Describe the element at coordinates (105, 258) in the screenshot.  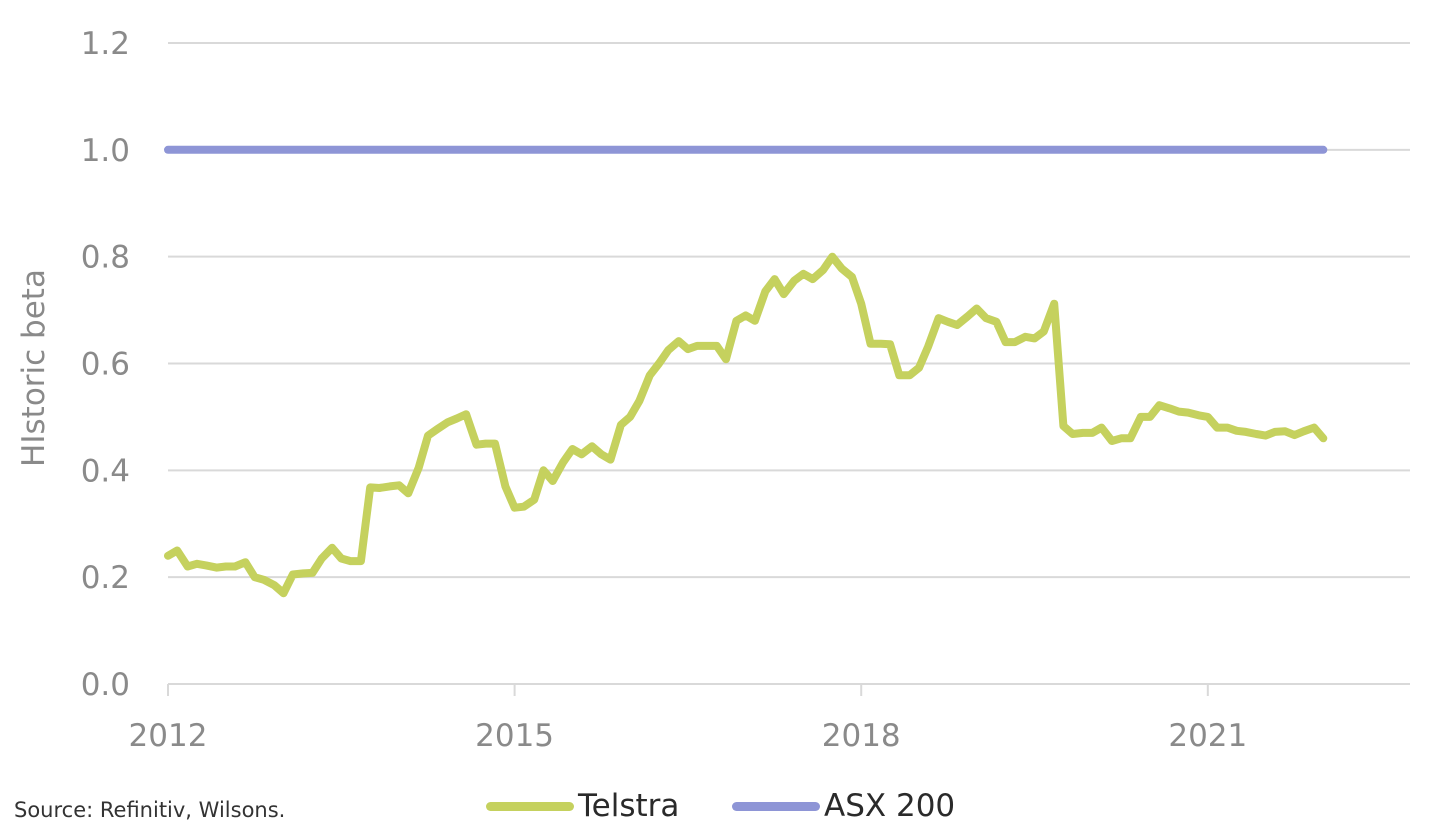
I see `y-tick-label: 0.8` at that location.